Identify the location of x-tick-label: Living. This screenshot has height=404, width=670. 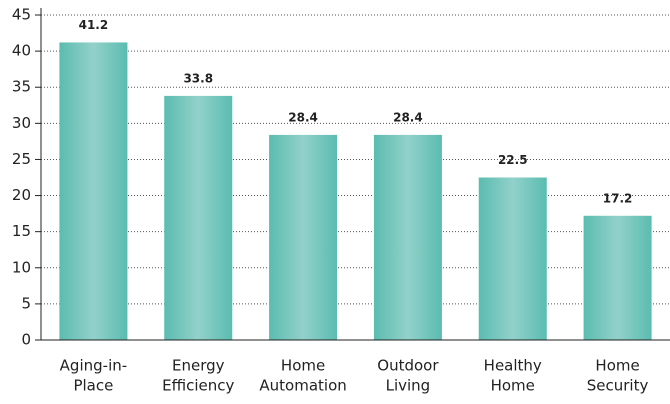
(408, 386).